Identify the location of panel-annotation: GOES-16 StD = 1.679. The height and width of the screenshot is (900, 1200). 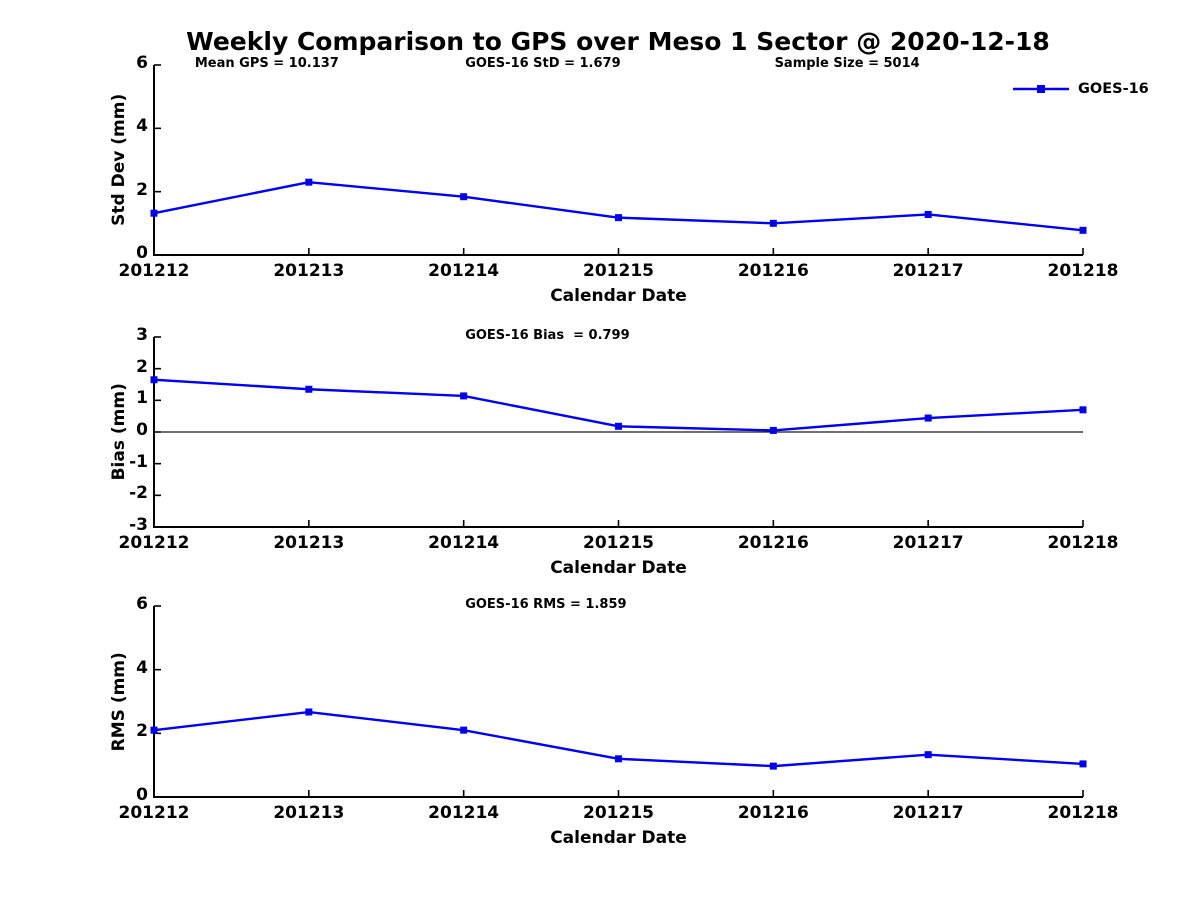
(543, 63).